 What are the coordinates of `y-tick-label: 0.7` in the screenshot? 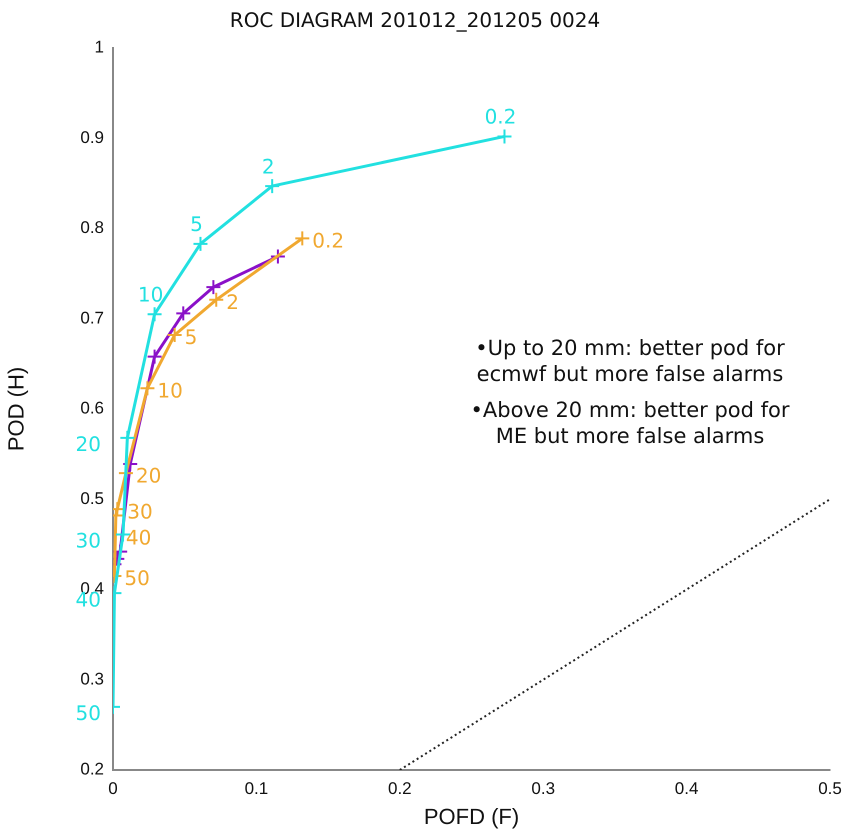 It's located at (92, 318).